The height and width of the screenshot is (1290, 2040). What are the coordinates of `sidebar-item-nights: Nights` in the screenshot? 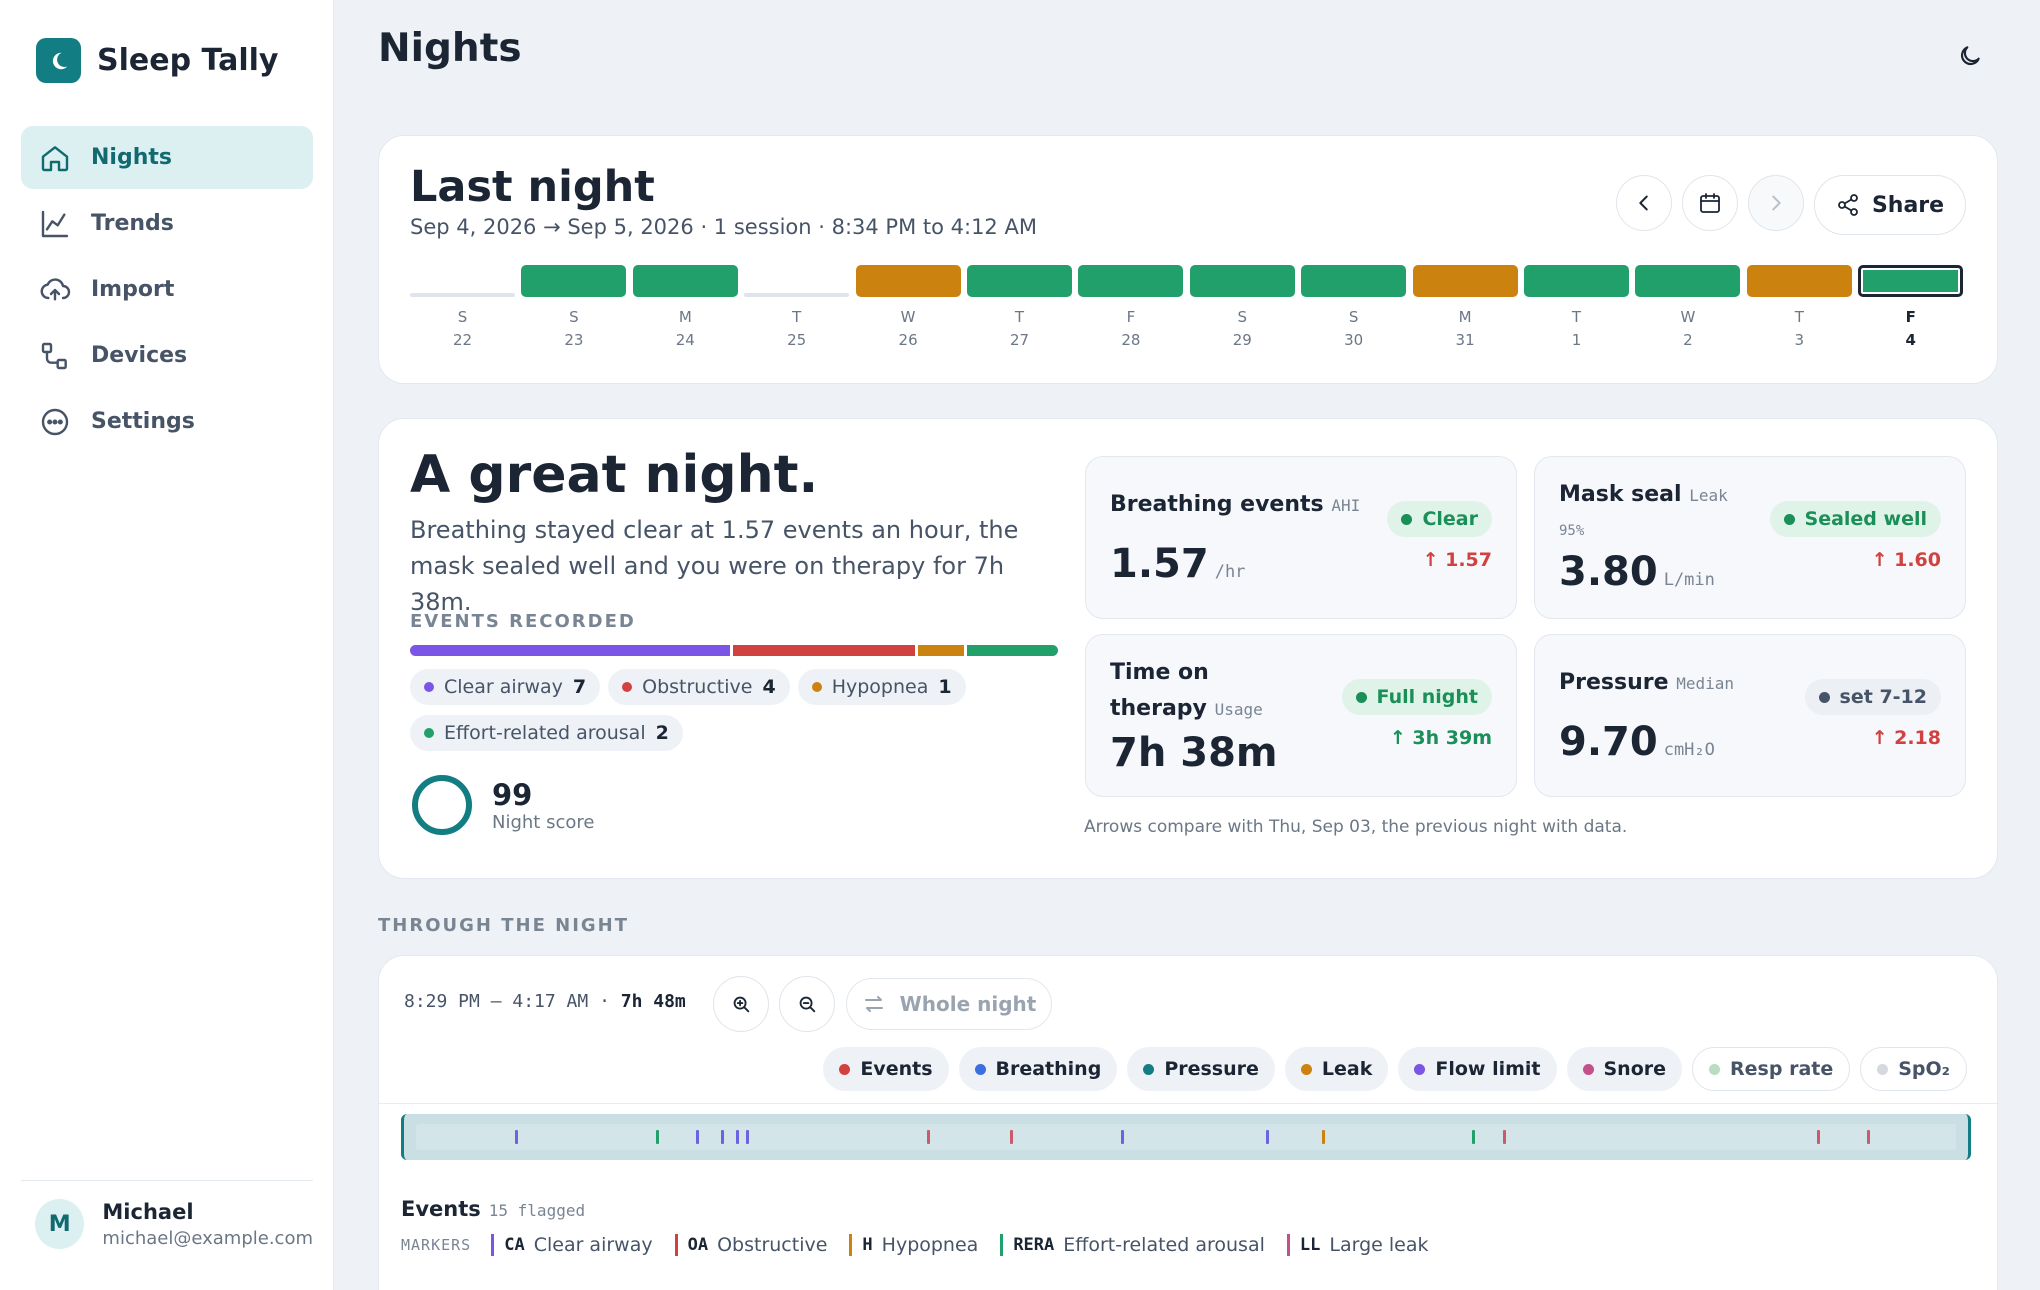 It's located at (167, 157).